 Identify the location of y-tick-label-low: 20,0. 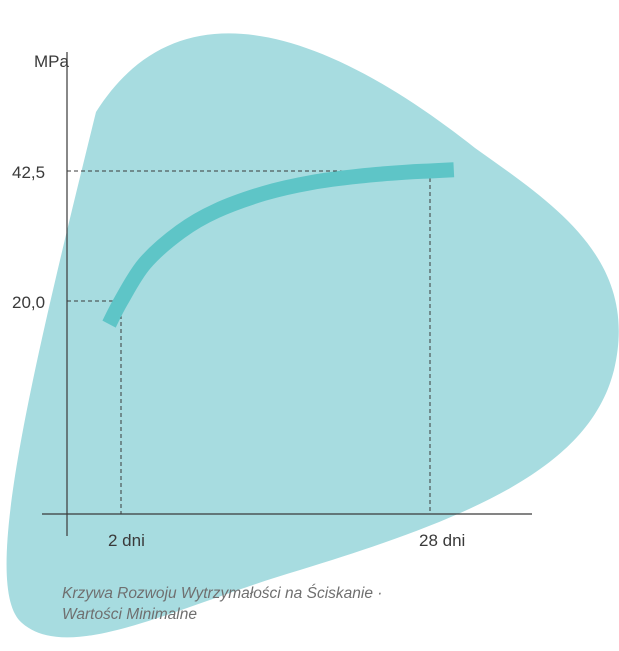
(28, 302).